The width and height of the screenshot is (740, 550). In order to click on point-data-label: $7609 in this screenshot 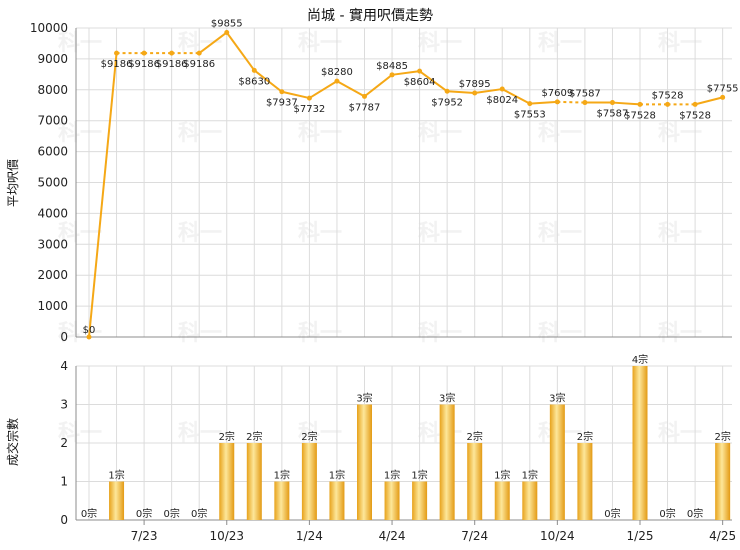, I will do `click(557, 93)`.